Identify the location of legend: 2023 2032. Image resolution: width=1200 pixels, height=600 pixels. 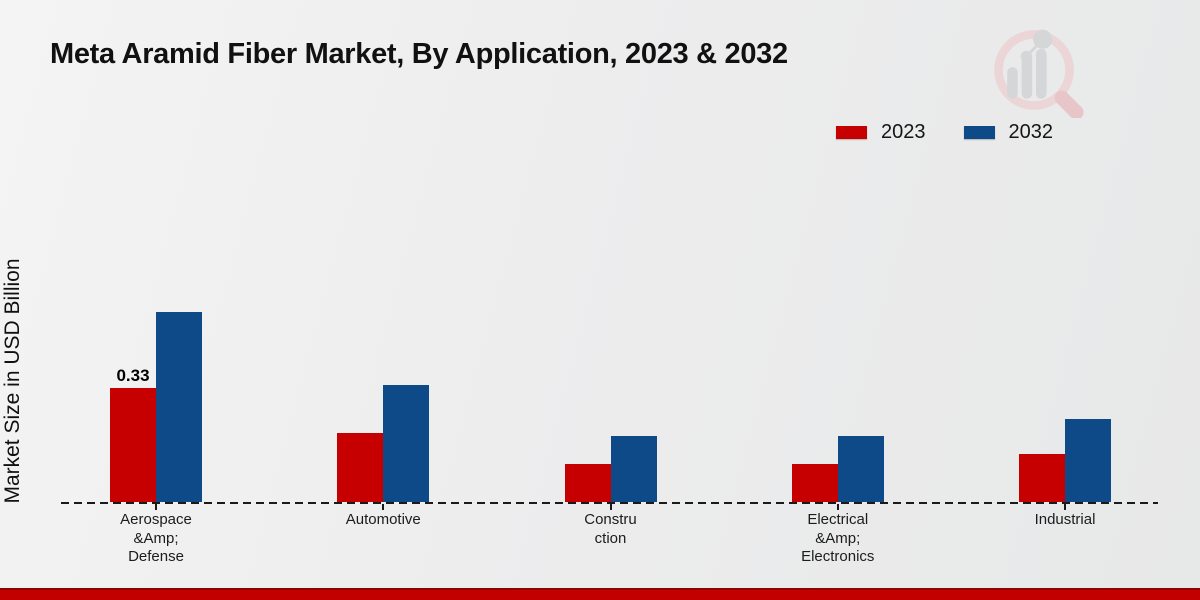
(944, 132).